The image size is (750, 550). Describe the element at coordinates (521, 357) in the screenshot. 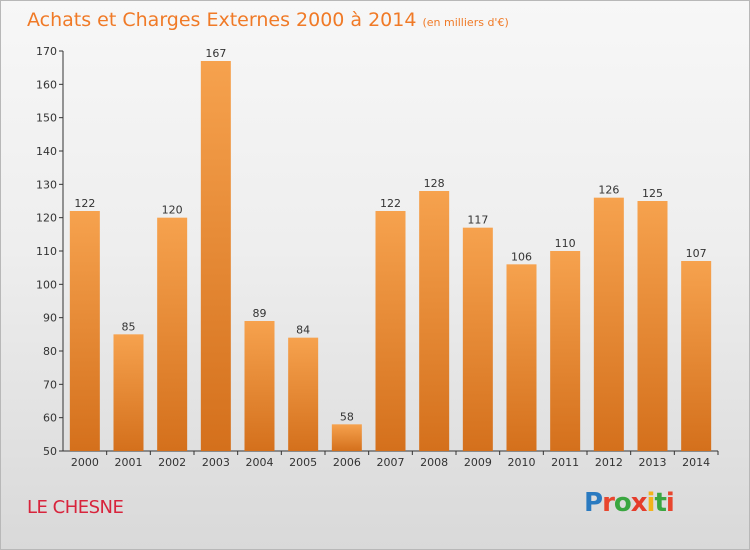

I see `bar-2010` at that location.